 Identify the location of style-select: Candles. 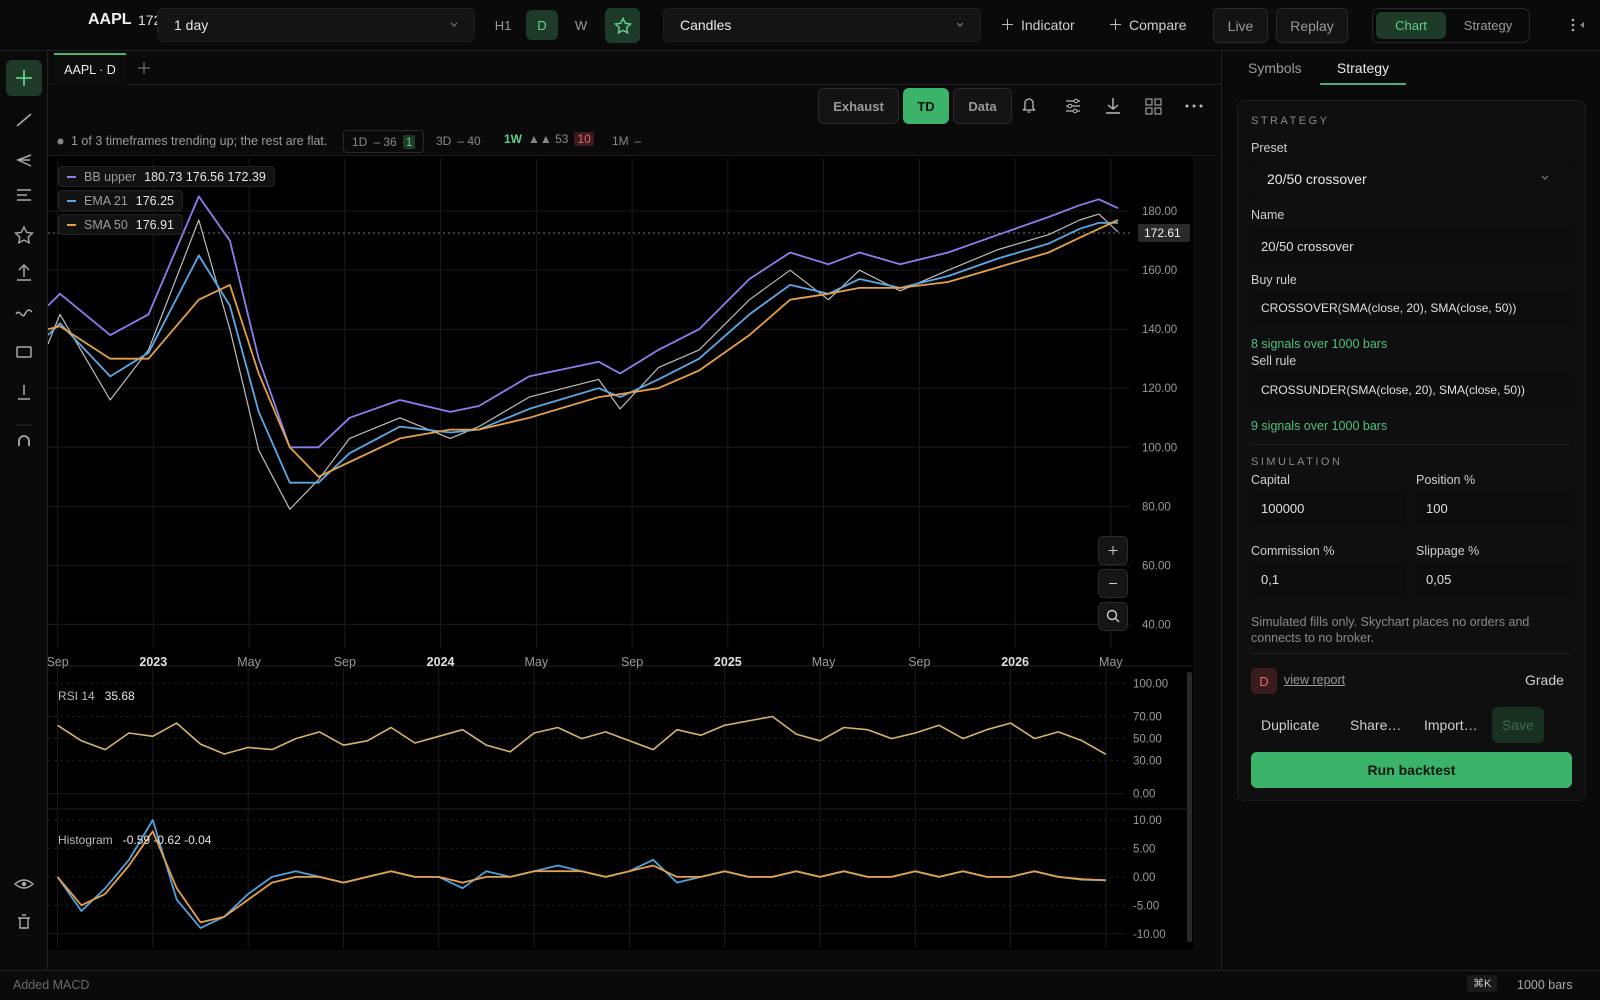
(822, 25).